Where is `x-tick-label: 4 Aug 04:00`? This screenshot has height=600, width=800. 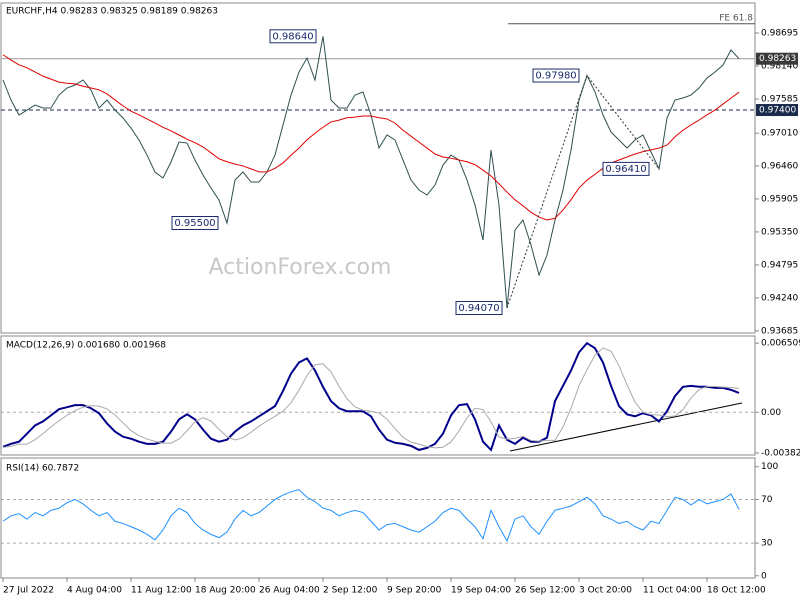
x-tick-label: 4 Aug 04:00 is located at coordinates (94, 591).